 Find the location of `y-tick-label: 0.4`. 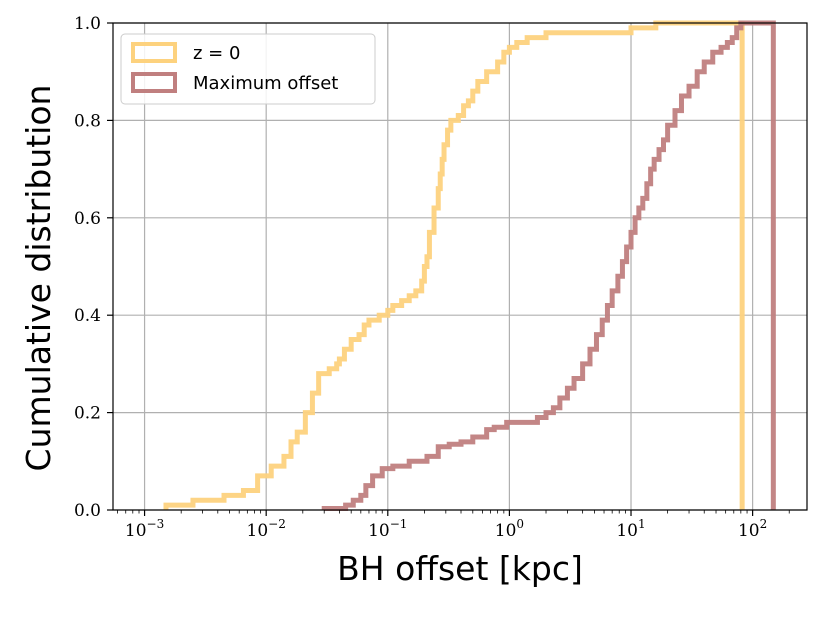

y-tick-label: 0.4 is located at coordinates (87, 316).